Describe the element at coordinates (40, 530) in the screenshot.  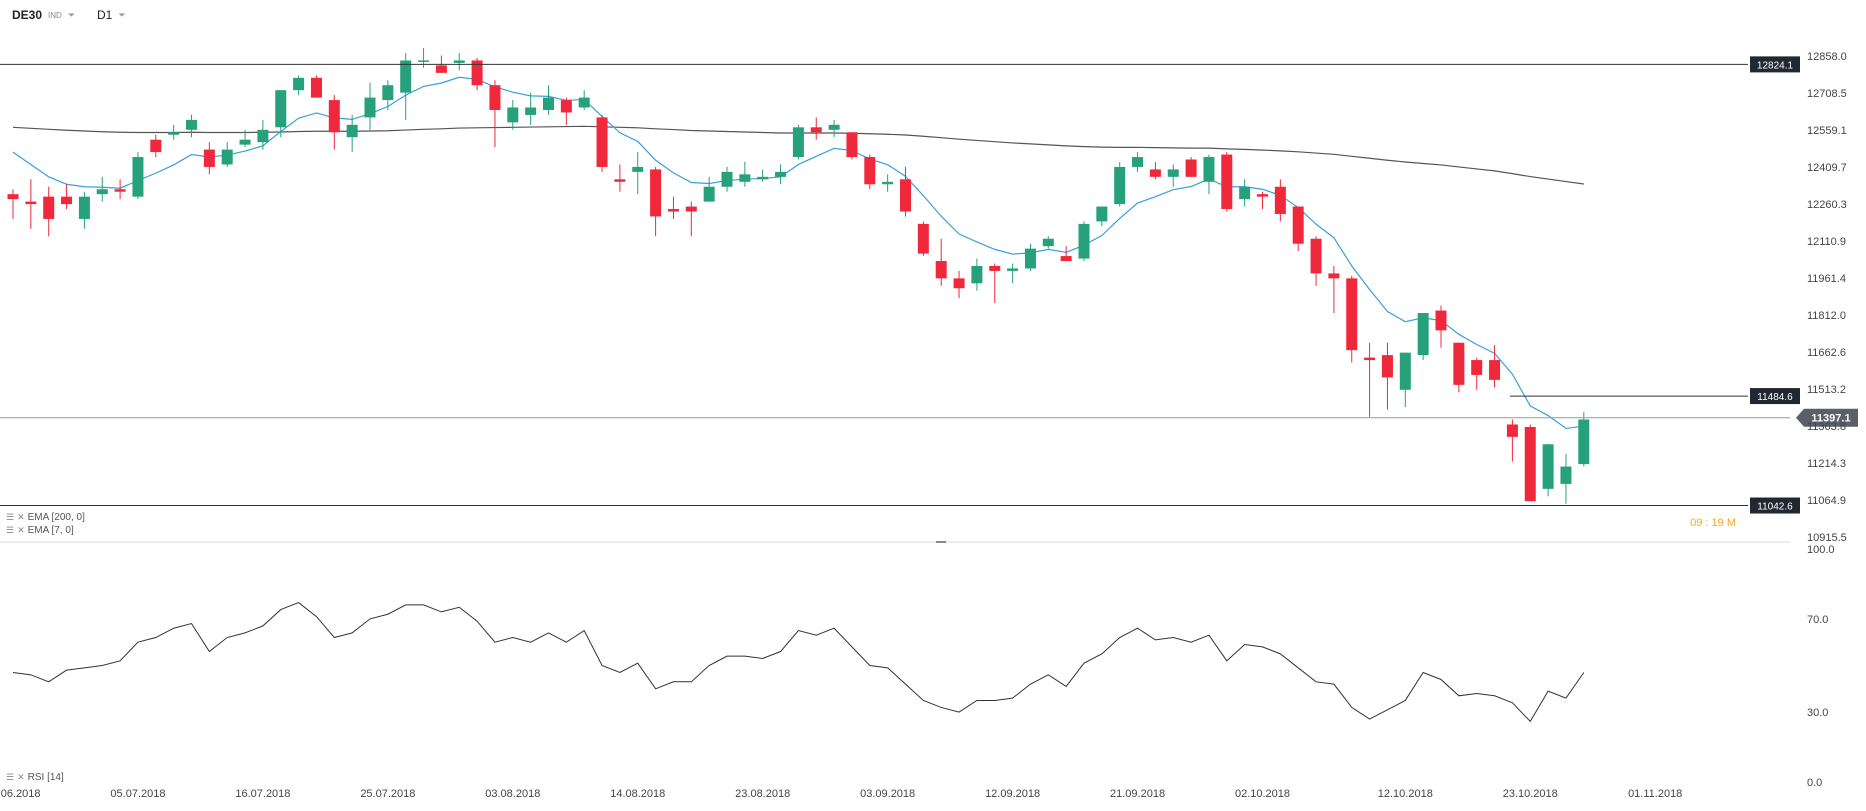
I see `indicator-ema7: ☰ ✕ EMA [7, 0]` at that location.